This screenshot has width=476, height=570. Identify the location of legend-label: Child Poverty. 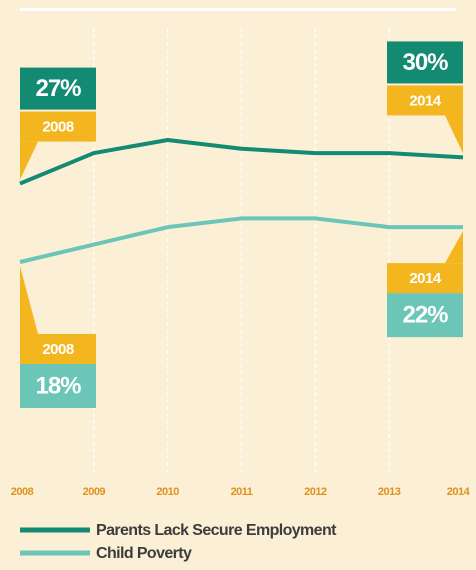
(144, 553).